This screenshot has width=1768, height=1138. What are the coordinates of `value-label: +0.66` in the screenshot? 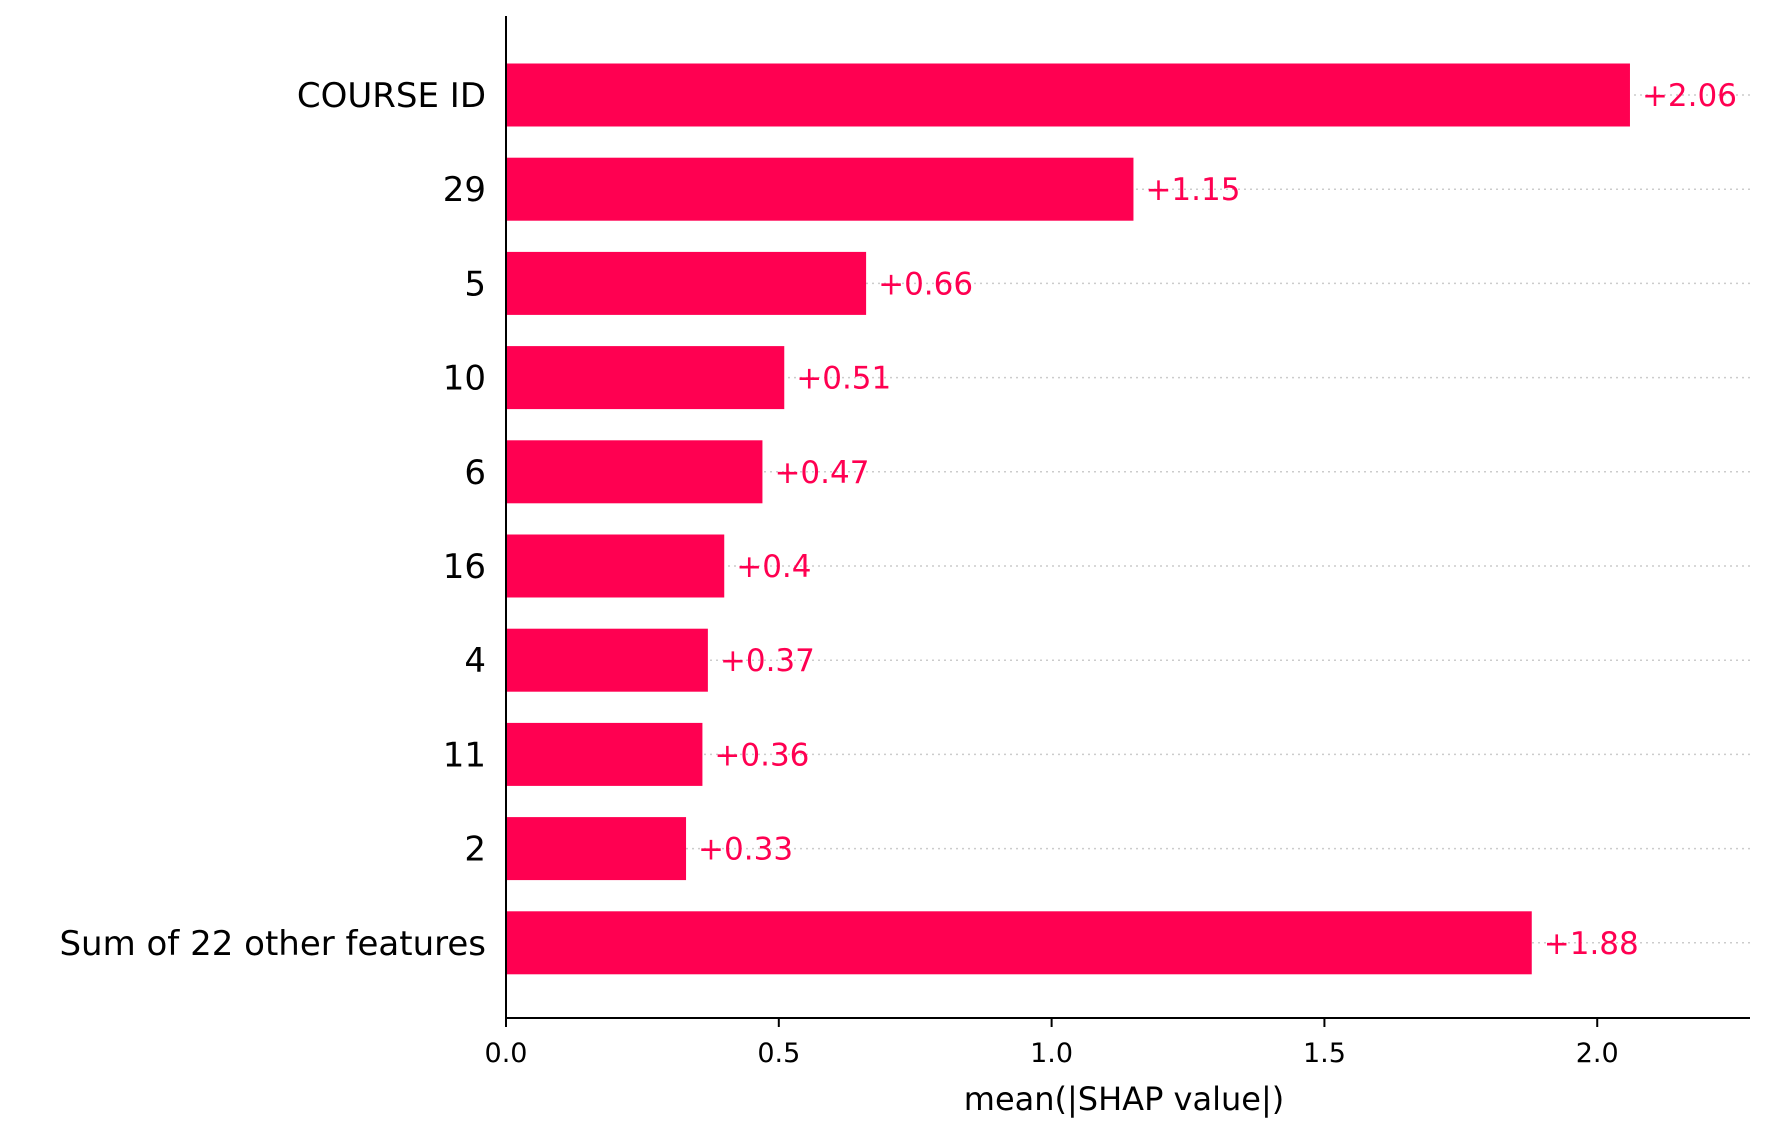 It's located at (925, 284).